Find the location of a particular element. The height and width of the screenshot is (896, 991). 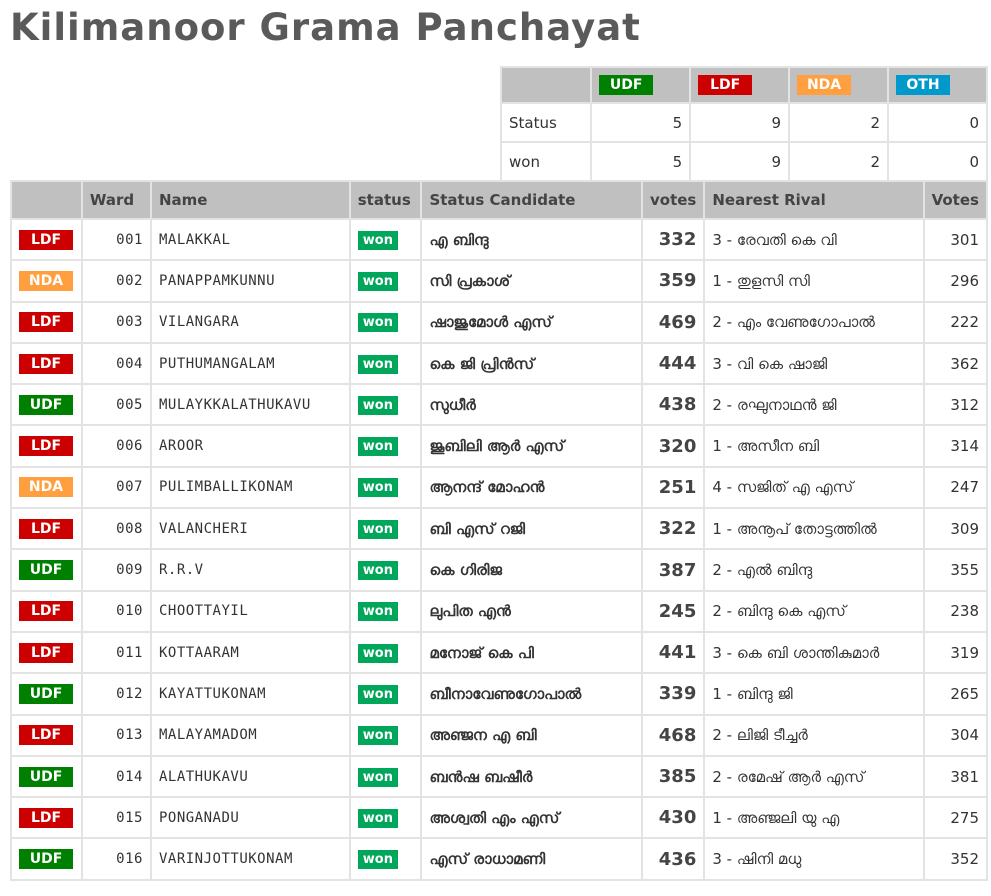

winner-votes: 469 is located at coordinates (673, 322).